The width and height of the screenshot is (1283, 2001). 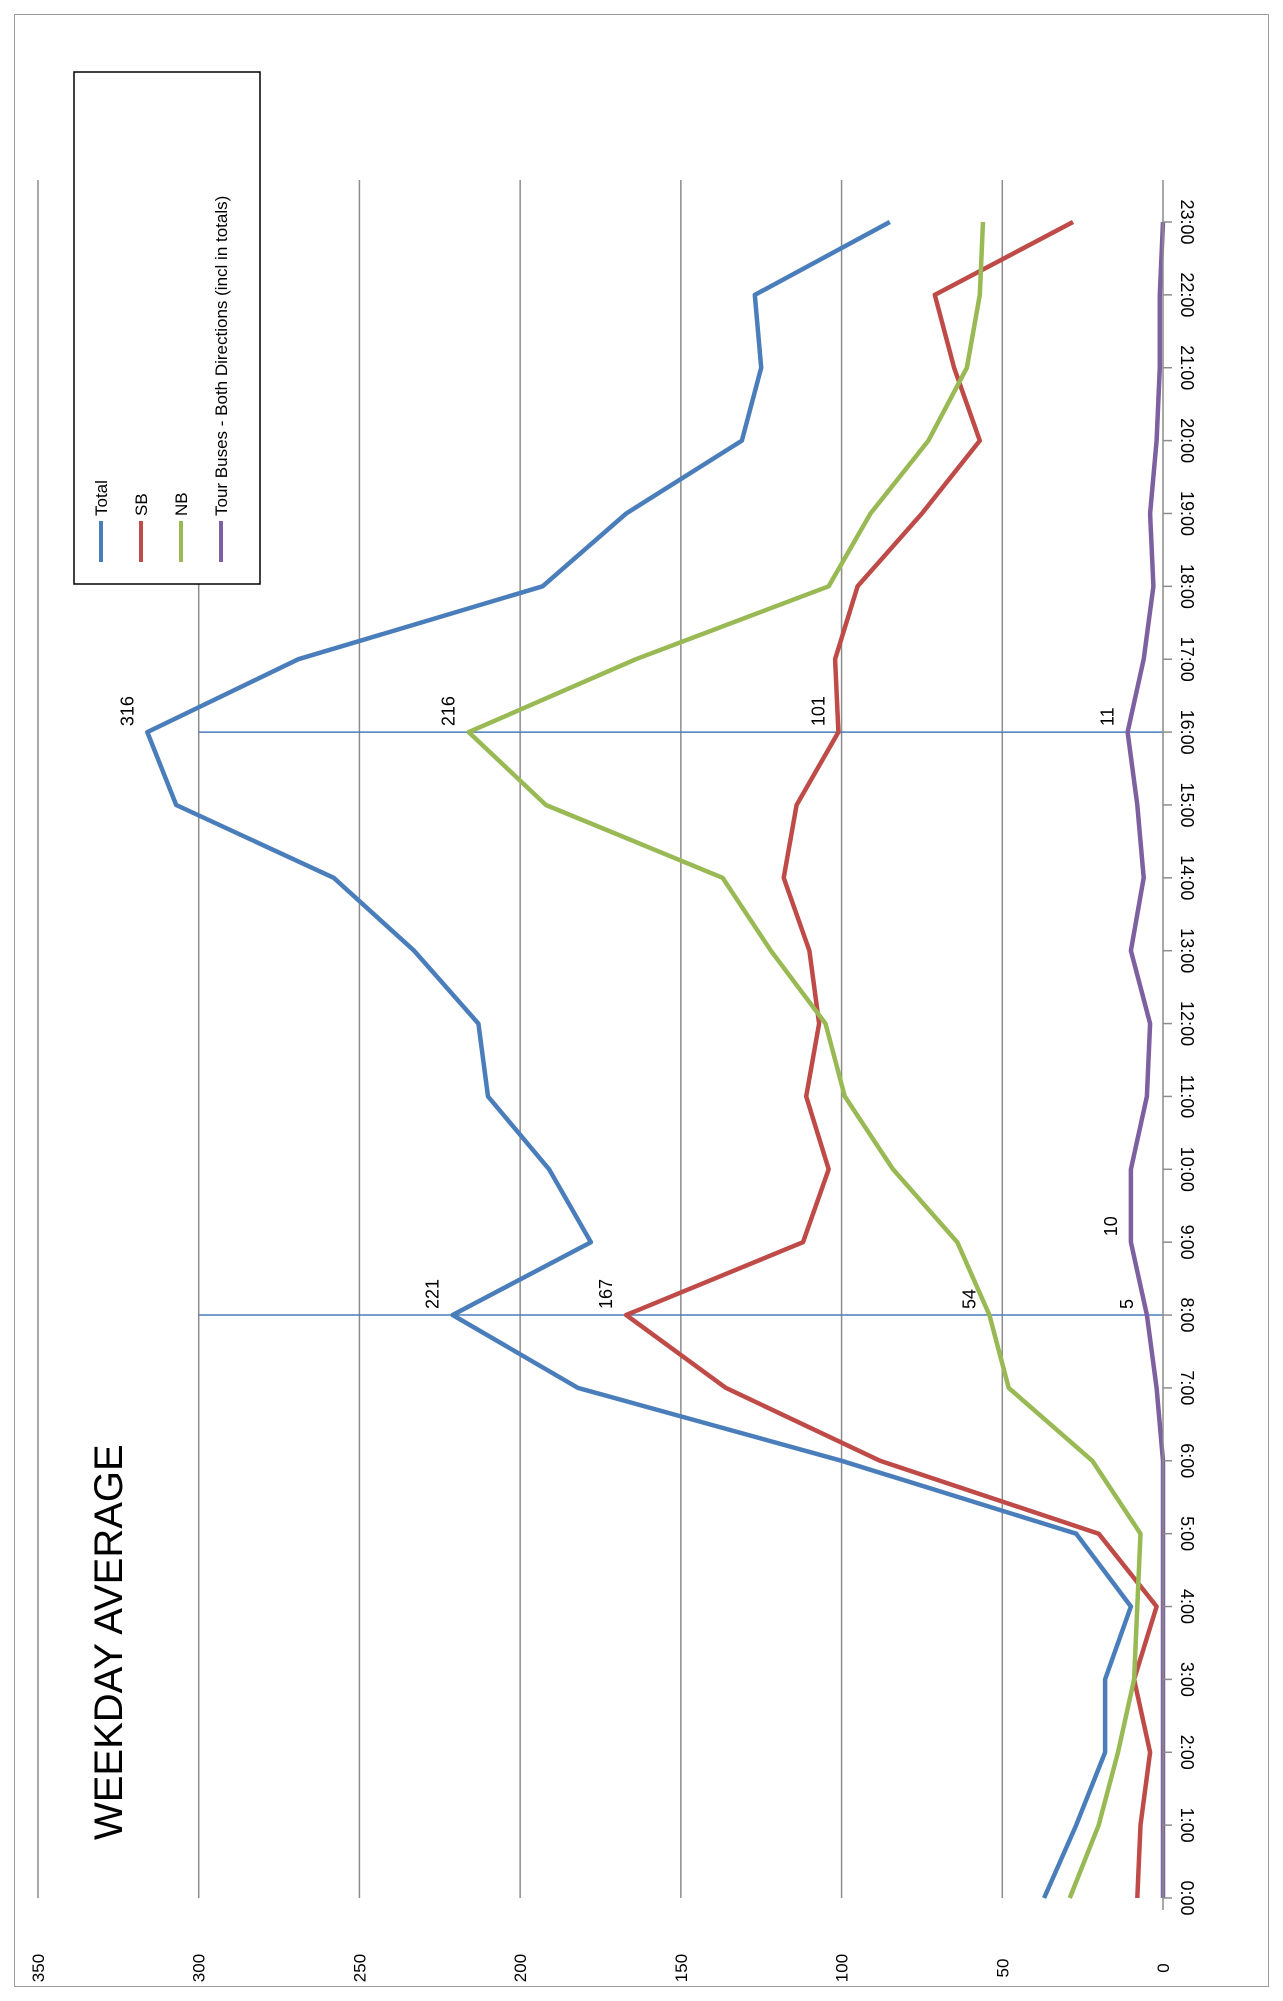 What do you see at coordinates (681, 1968) in the screenshot?
I see `value-tick-label-150: 150` at bounding box center [681, 1968].